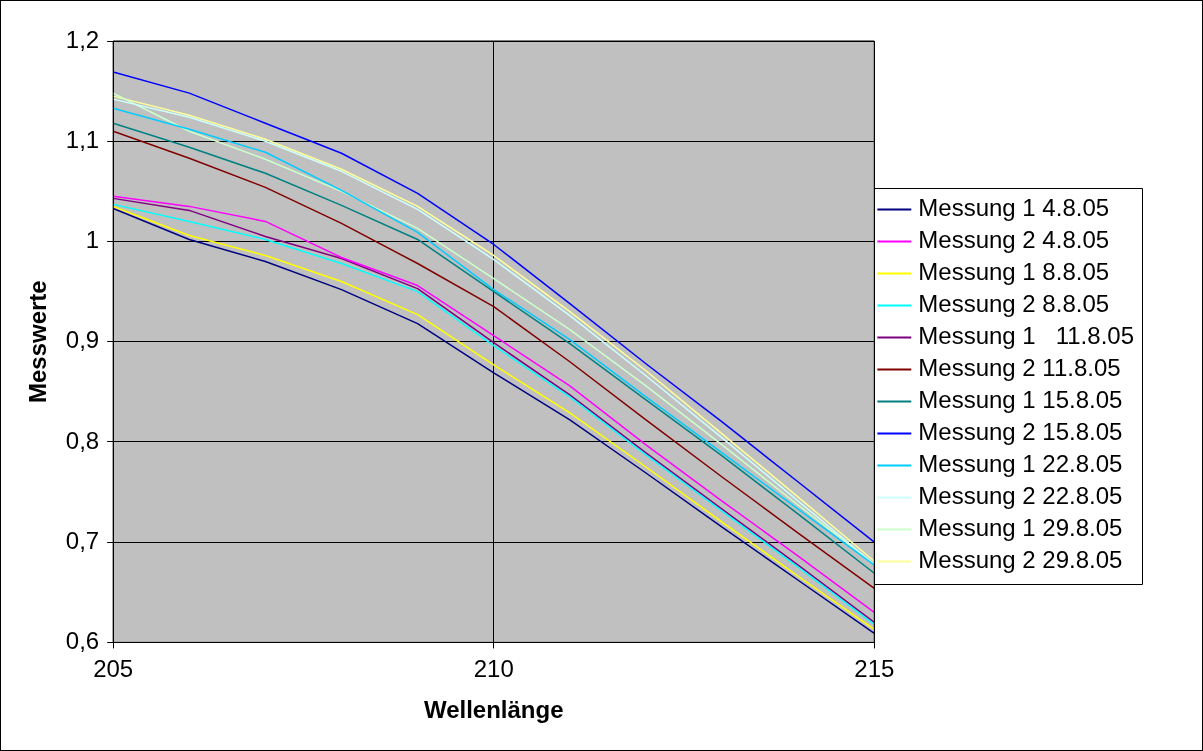  Describe the element at coordinates (38, 342) in the screenshot. I see `y-axis-title: Messwerte` at that location.